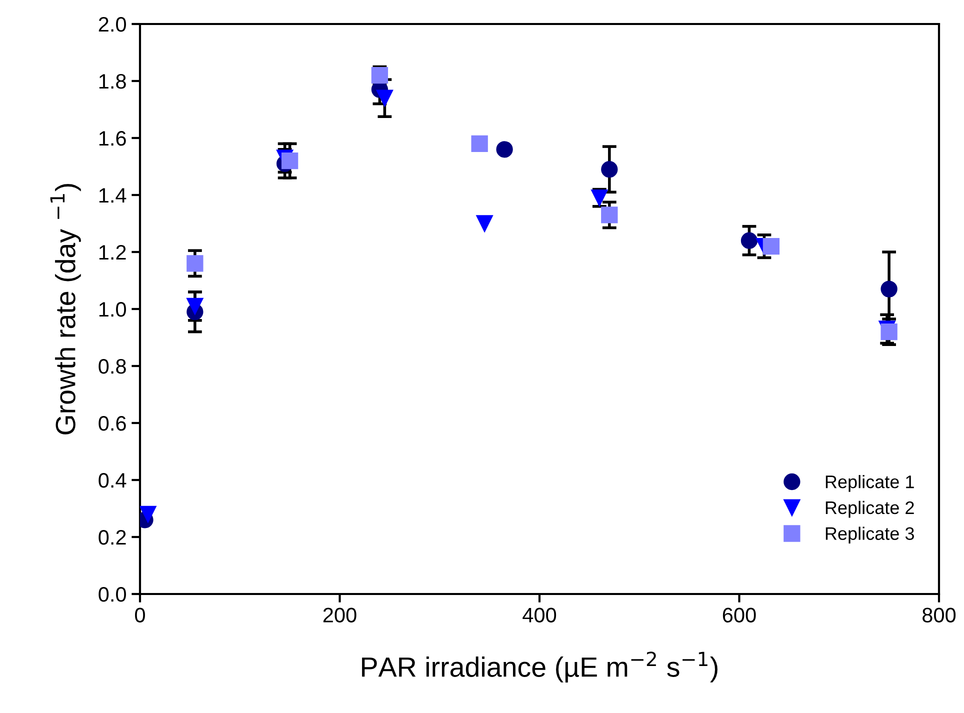 Image resolution: width=964 pixels, height=713 pixels. What do you see at coordinates (339, 615) in the screenshot?
I see `x-tick-label: 200` at bounding box center [339, 615].